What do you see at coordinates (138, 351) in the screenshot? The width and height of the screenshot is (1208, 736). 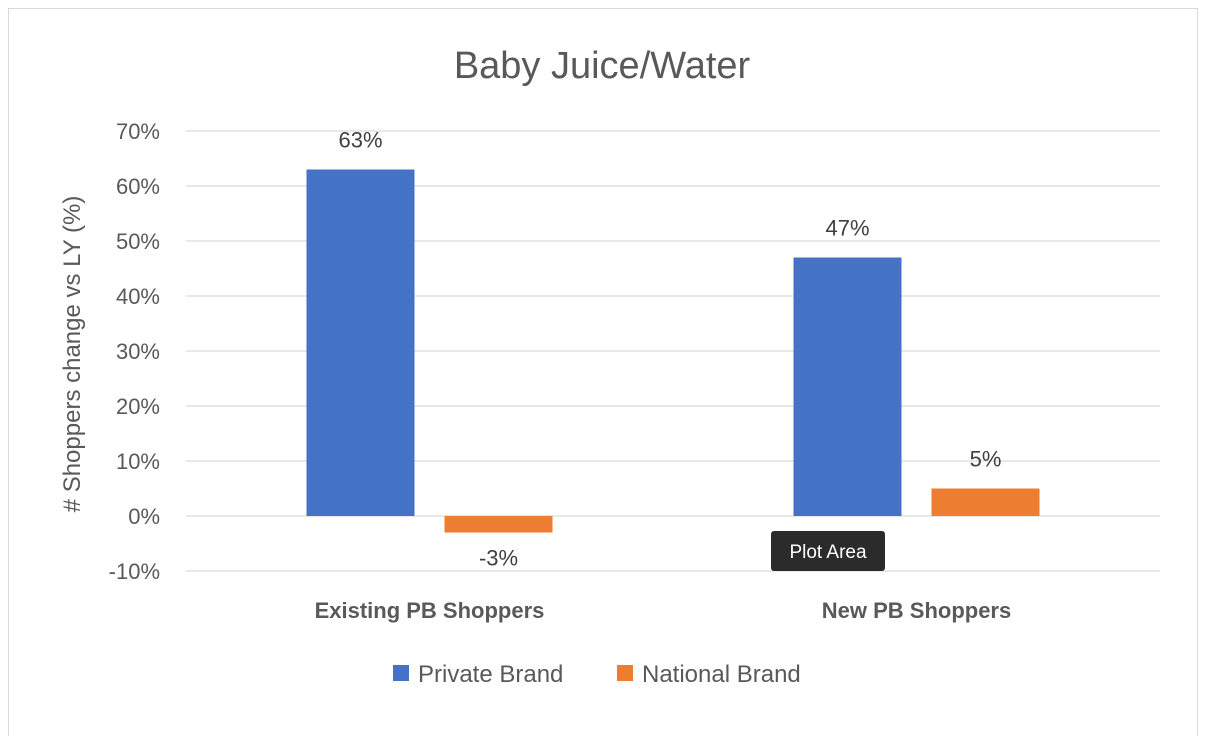 I see `y-tick-label: 30%` at bounding box center [138, 351].